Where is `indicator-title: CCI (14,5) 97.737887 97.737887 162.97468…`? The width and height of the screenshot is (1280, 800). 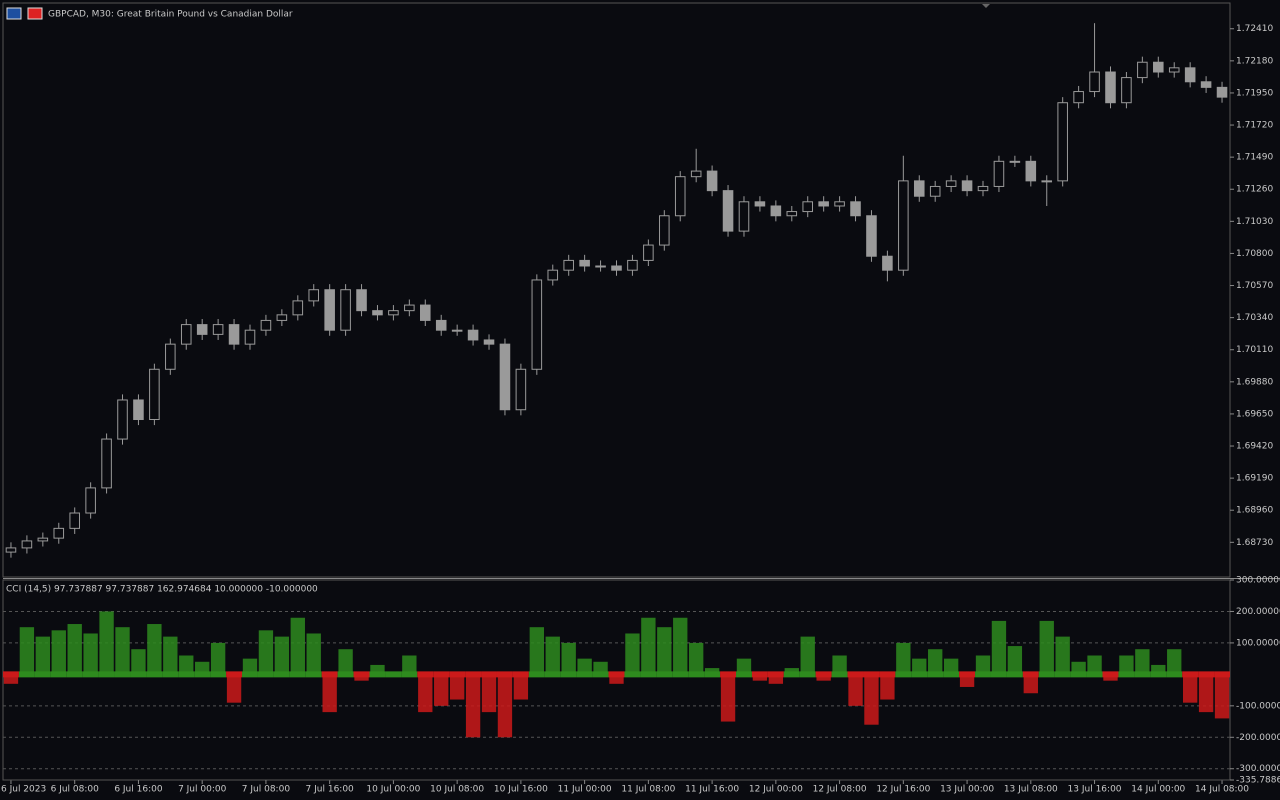 indicator-title: CCI (14,5) 97.737887 97.737887 162.97468… is located at coordinates (162, 590).